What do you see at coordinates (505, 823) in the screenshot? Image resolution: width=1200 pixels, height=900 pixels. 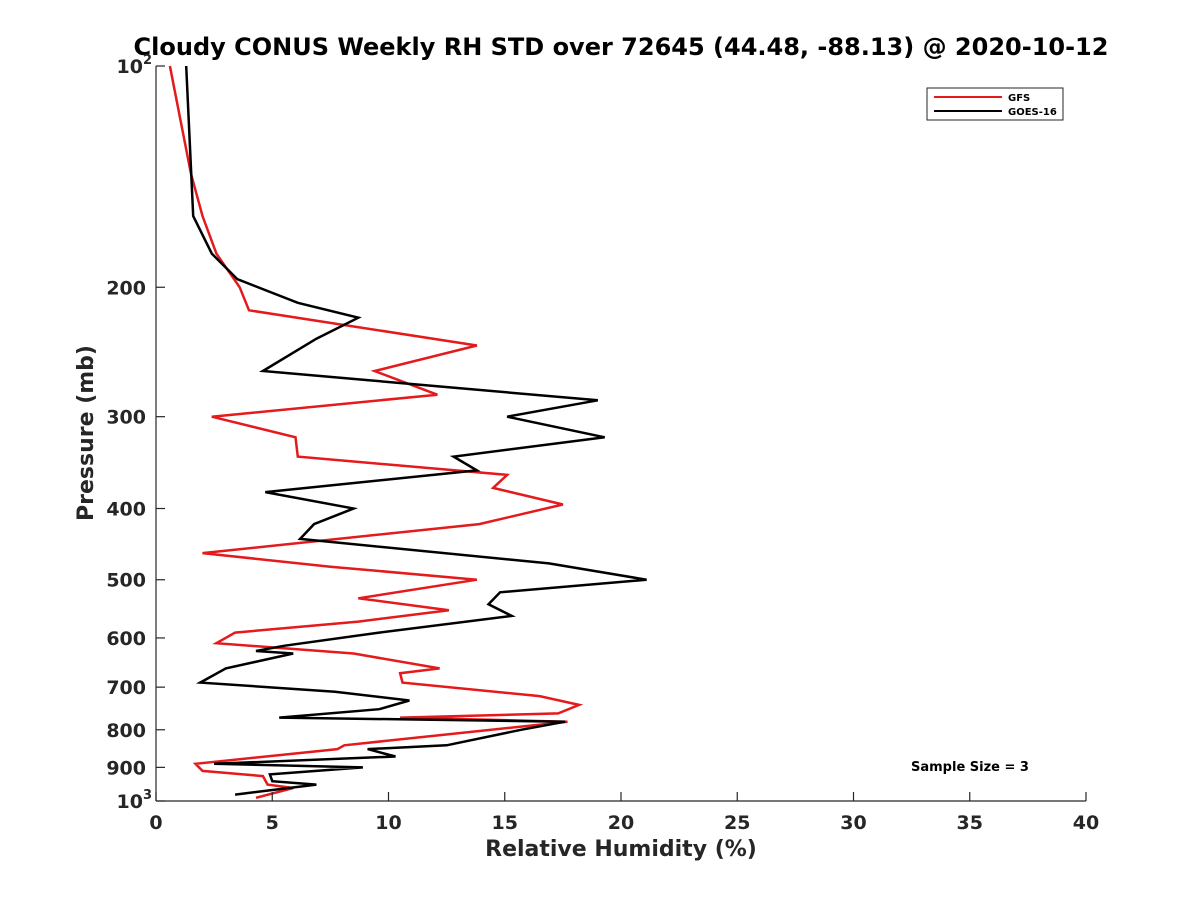 I see `x-tick-label: 15` at bounding box center [505, 823].